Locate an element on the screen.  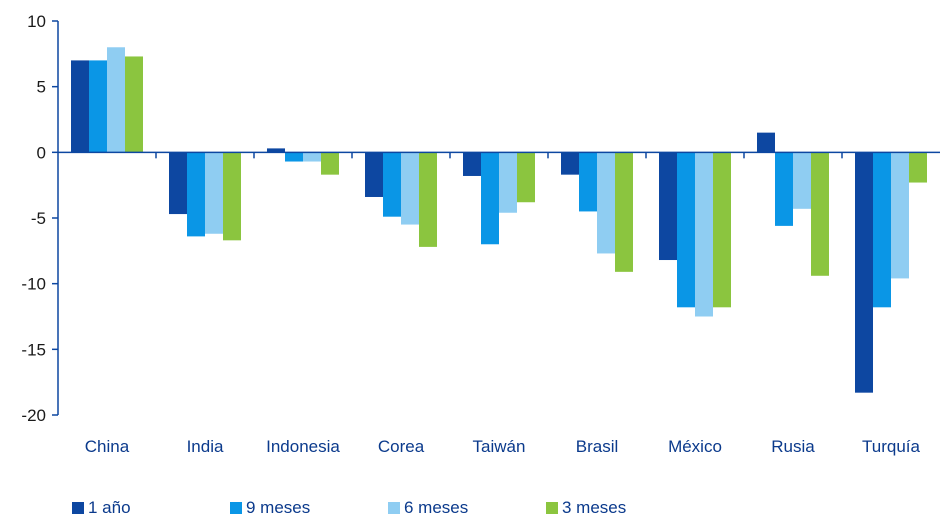
legend-item: 6 meses is located at coordinates (467, 508).